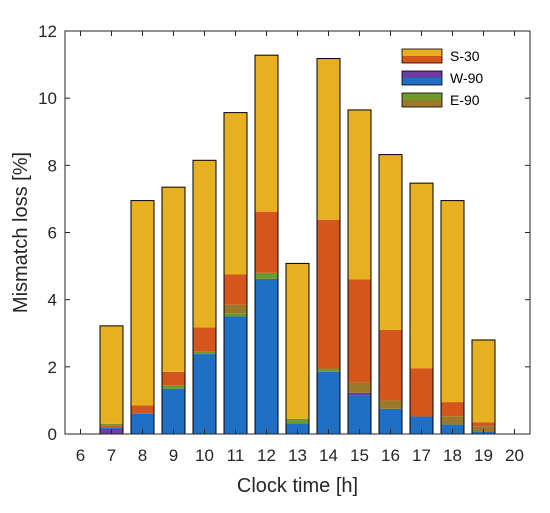  What do you see at coordinates (421, 455) in the screenshot?
I see `x-tick-label: 17` at bounding box center [421, 455].